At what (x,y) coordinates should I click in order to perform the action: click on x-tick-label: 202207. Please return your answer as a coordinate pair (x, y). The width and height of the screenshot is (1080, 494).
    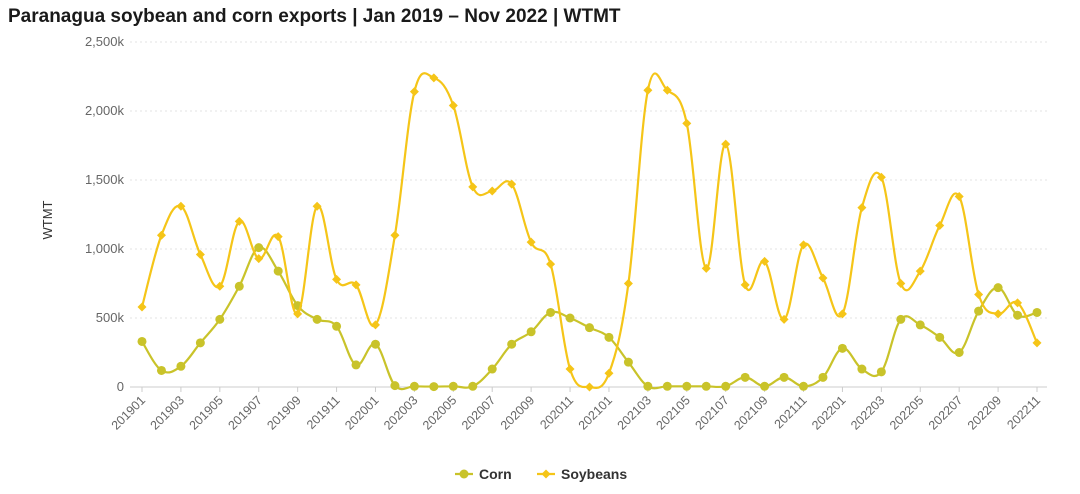
    Looking at the image, I should click on (945, 412).